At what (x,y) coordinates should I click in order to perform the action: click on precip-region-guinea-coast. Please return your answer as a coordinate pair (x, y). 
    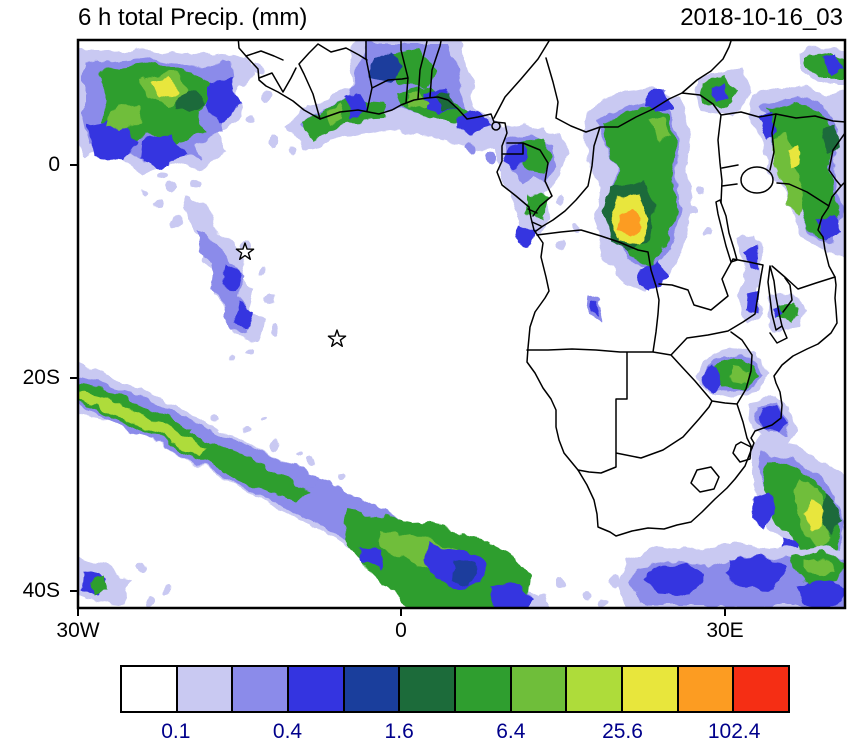
    Looking at the image, I should click on (403, 107).